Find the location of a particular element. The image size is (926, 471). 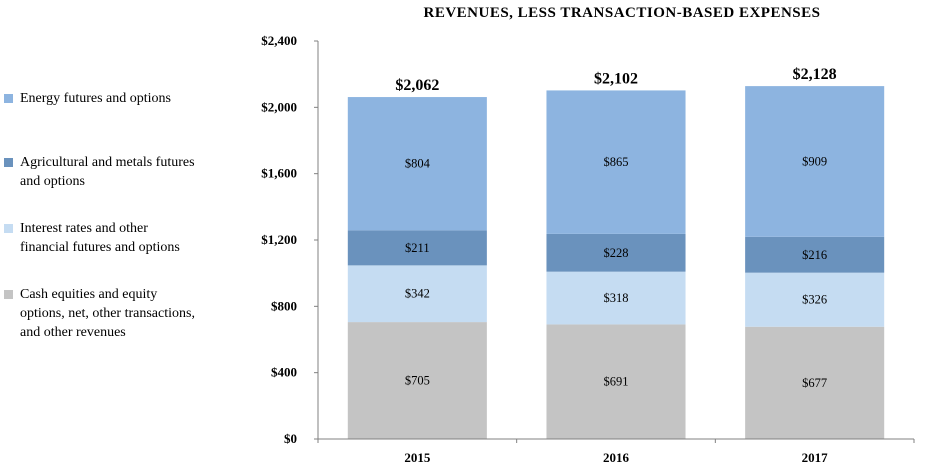

y-tick-label: $2,400 is located at coordinates (279, 40).